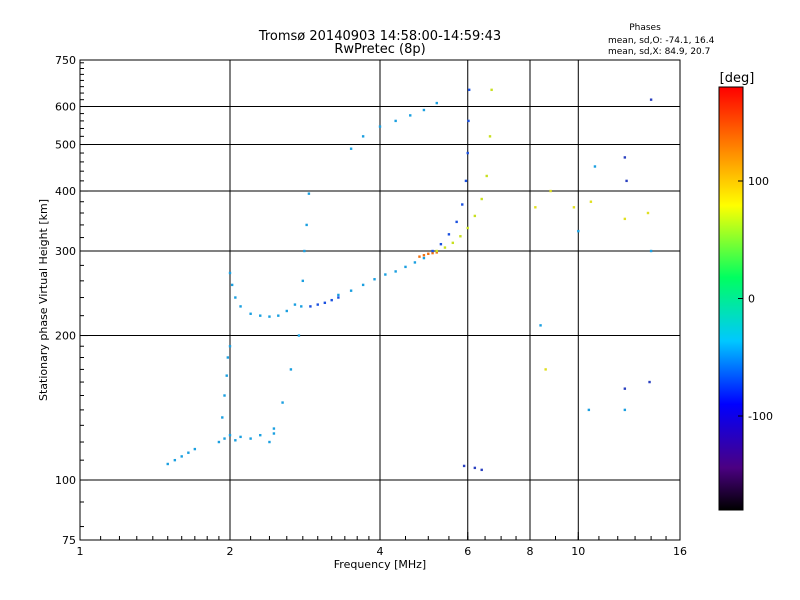 The width and height of the screenshot is (800, 600). What do you see at coordinates (760, 416) in the screenshot?
I see `colorbar-tick-label: -100` at bounding box center [760, 416].